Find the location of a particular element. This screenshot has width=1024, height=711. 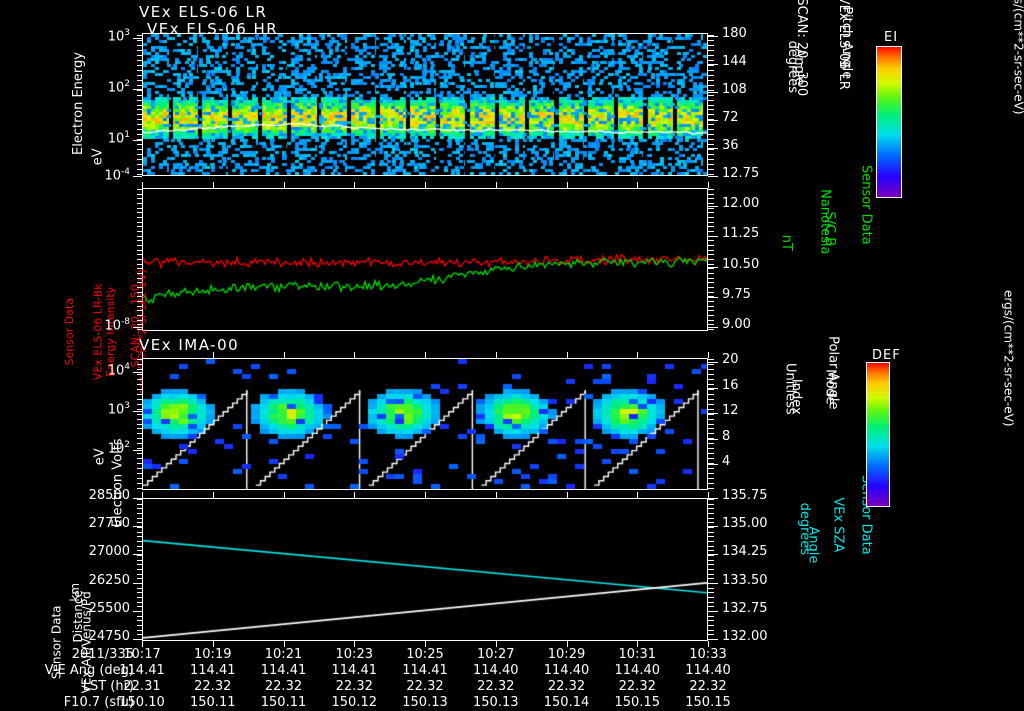

axis-tick-label: 16 is located at coordinates (730, 385).